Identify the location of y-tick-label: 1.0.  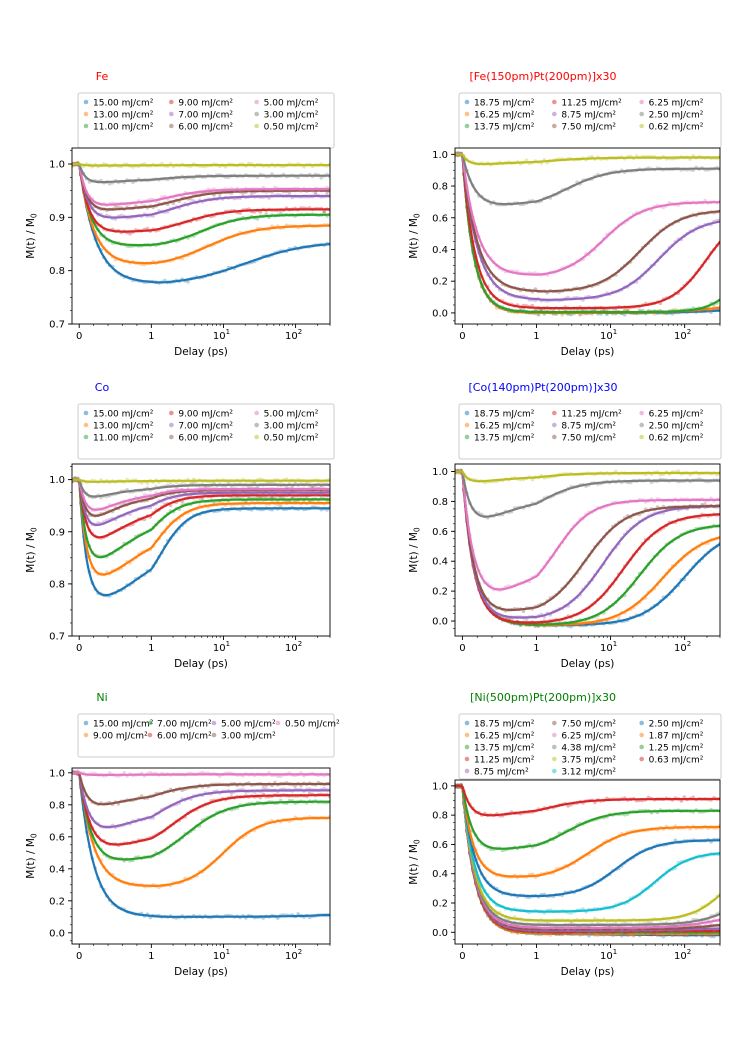
(440, 472).